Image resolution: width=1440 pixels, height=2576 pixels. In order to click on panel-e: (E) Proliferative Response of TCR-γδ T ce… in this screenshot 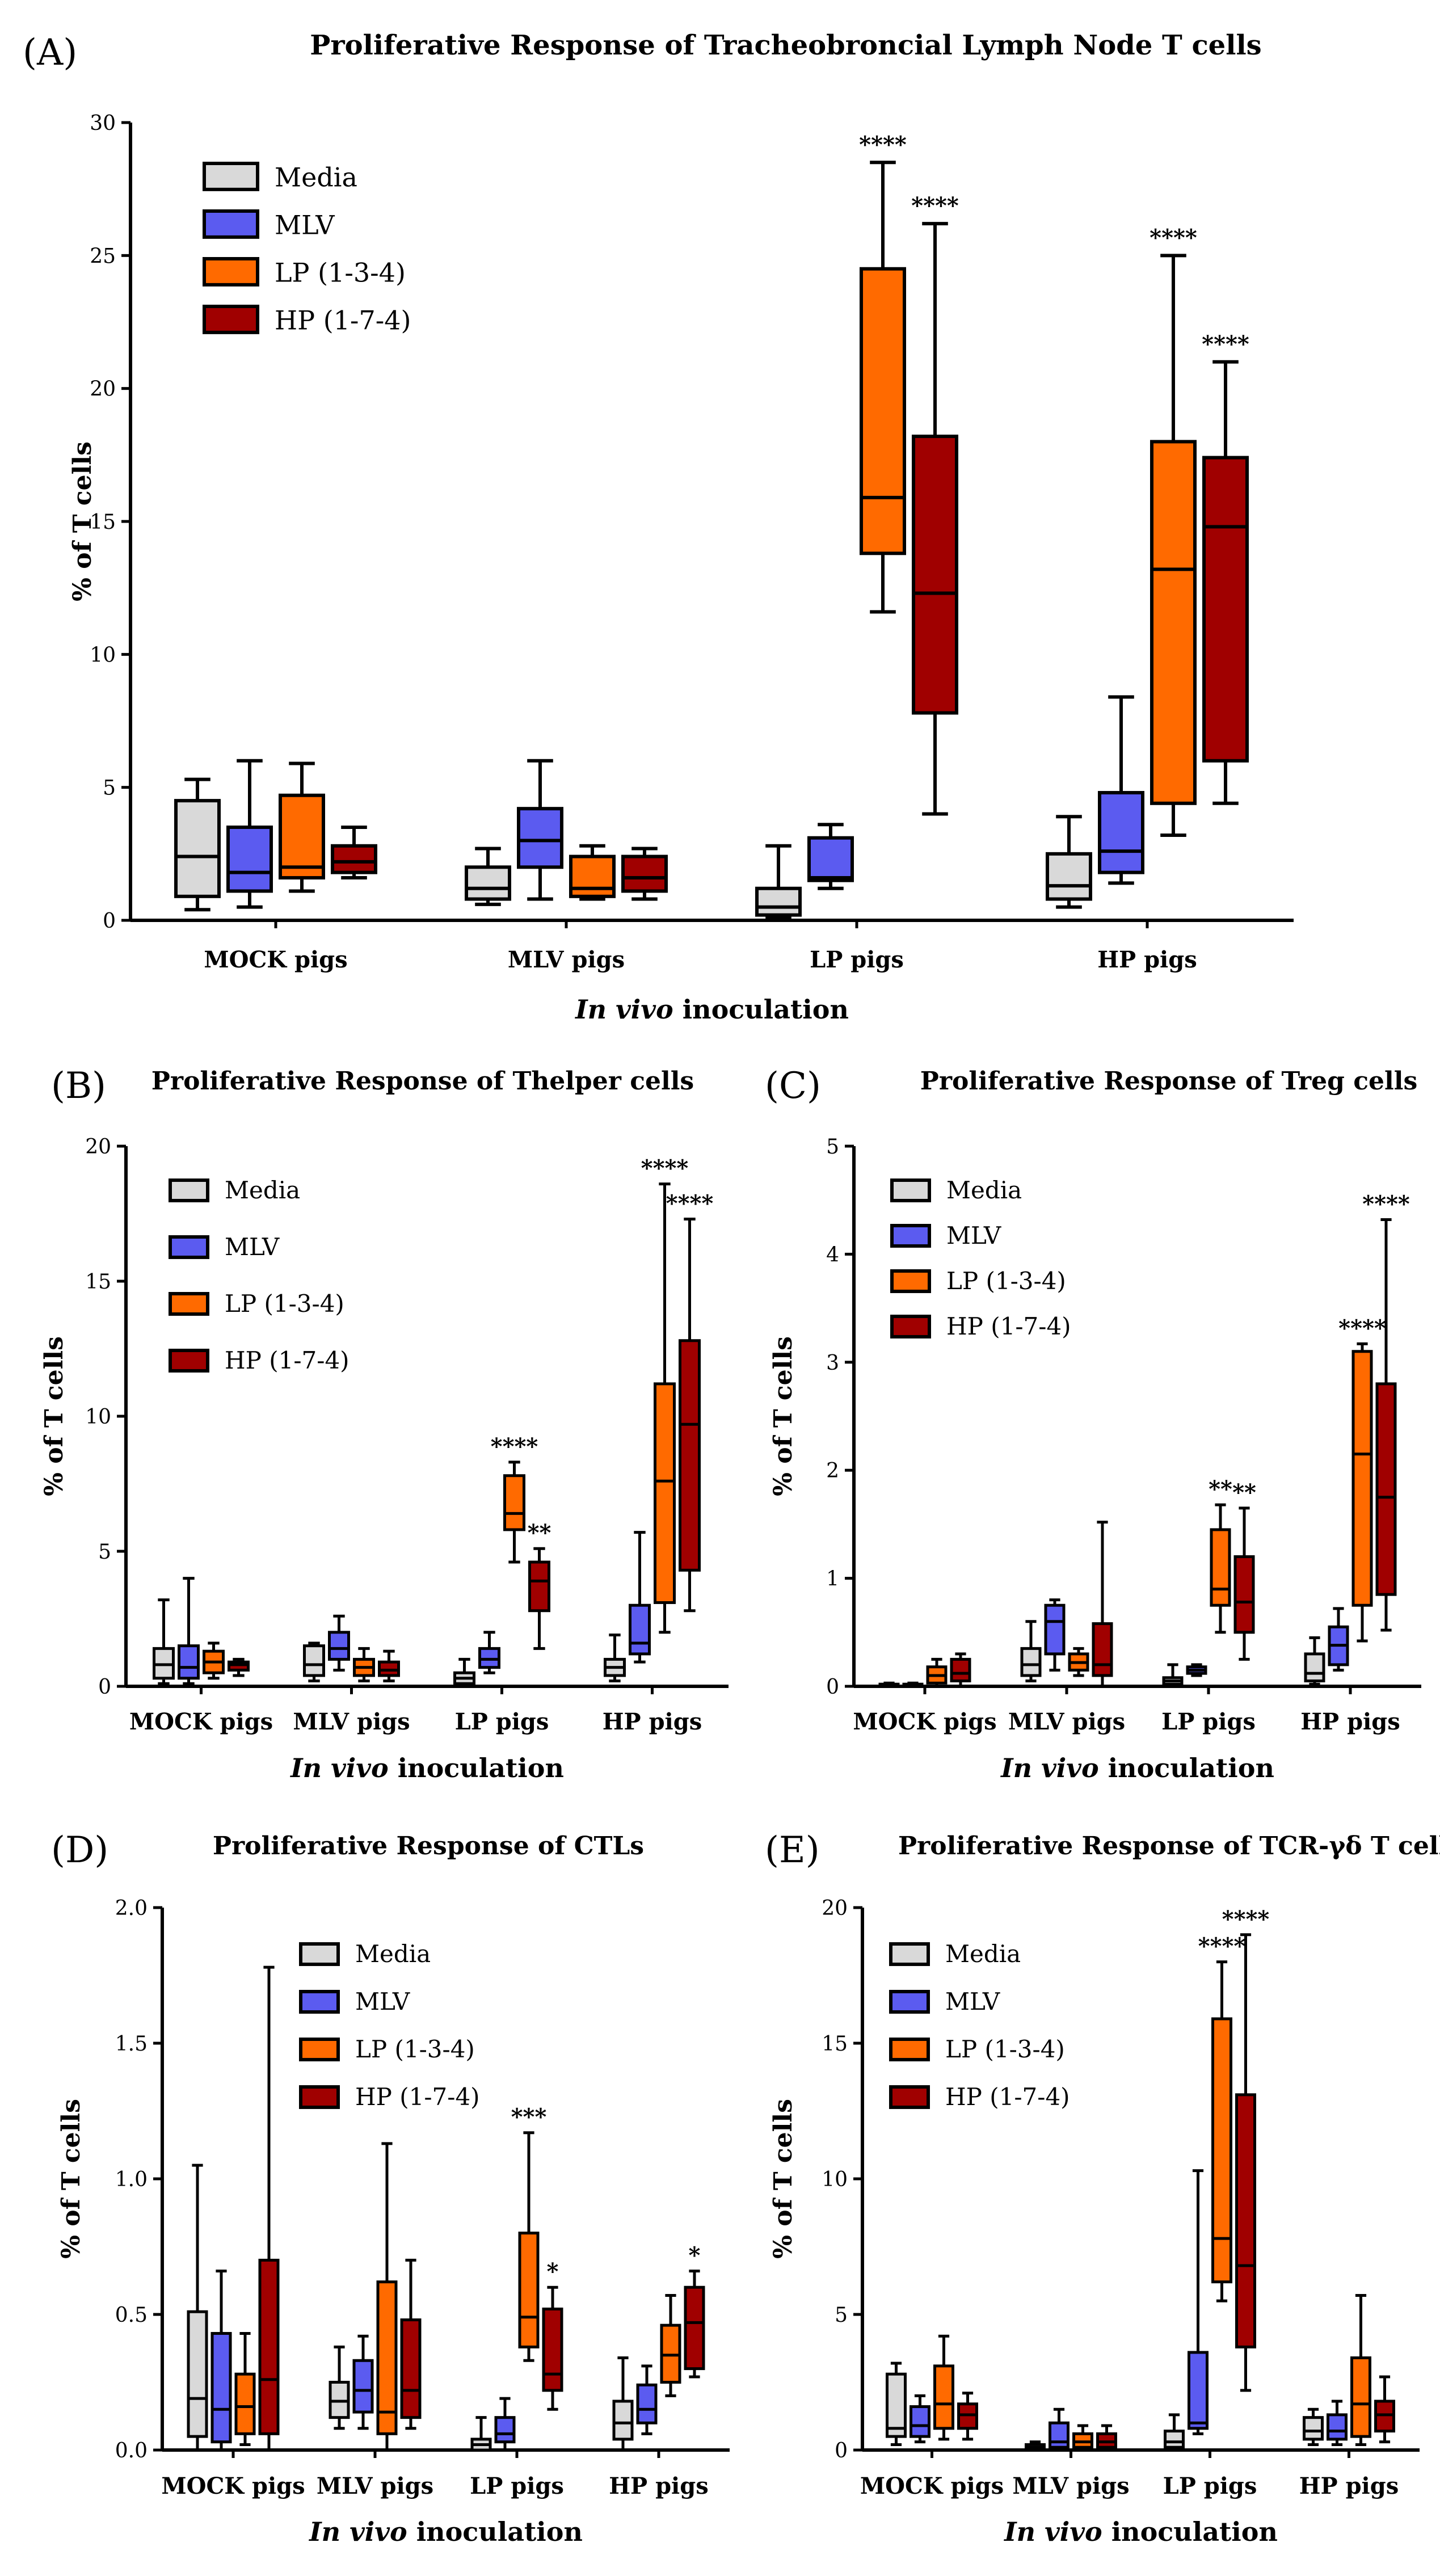, I will do `click(1102, 2188)`.